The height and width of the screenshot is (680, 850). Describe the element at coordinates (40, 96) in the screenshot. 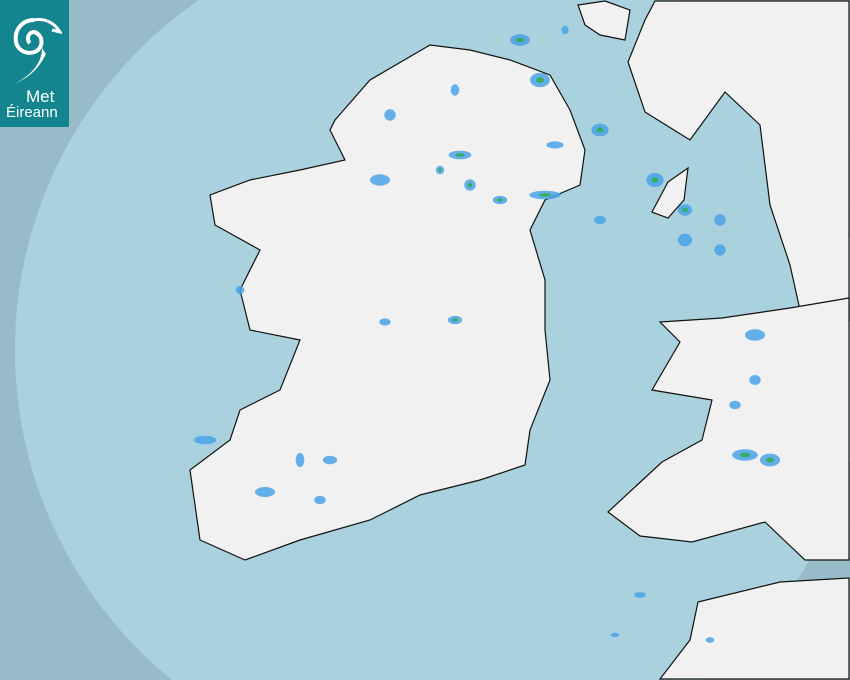

I see `logo-text-met: Met` at that location.